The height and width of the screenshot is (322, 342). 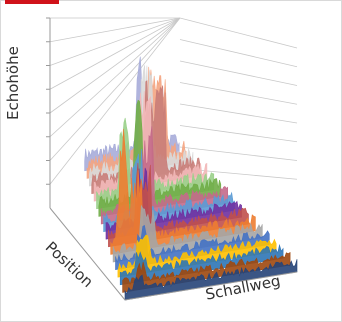 I want to click on y-axis-label: Echohöhe, so click(x=13, y=83).